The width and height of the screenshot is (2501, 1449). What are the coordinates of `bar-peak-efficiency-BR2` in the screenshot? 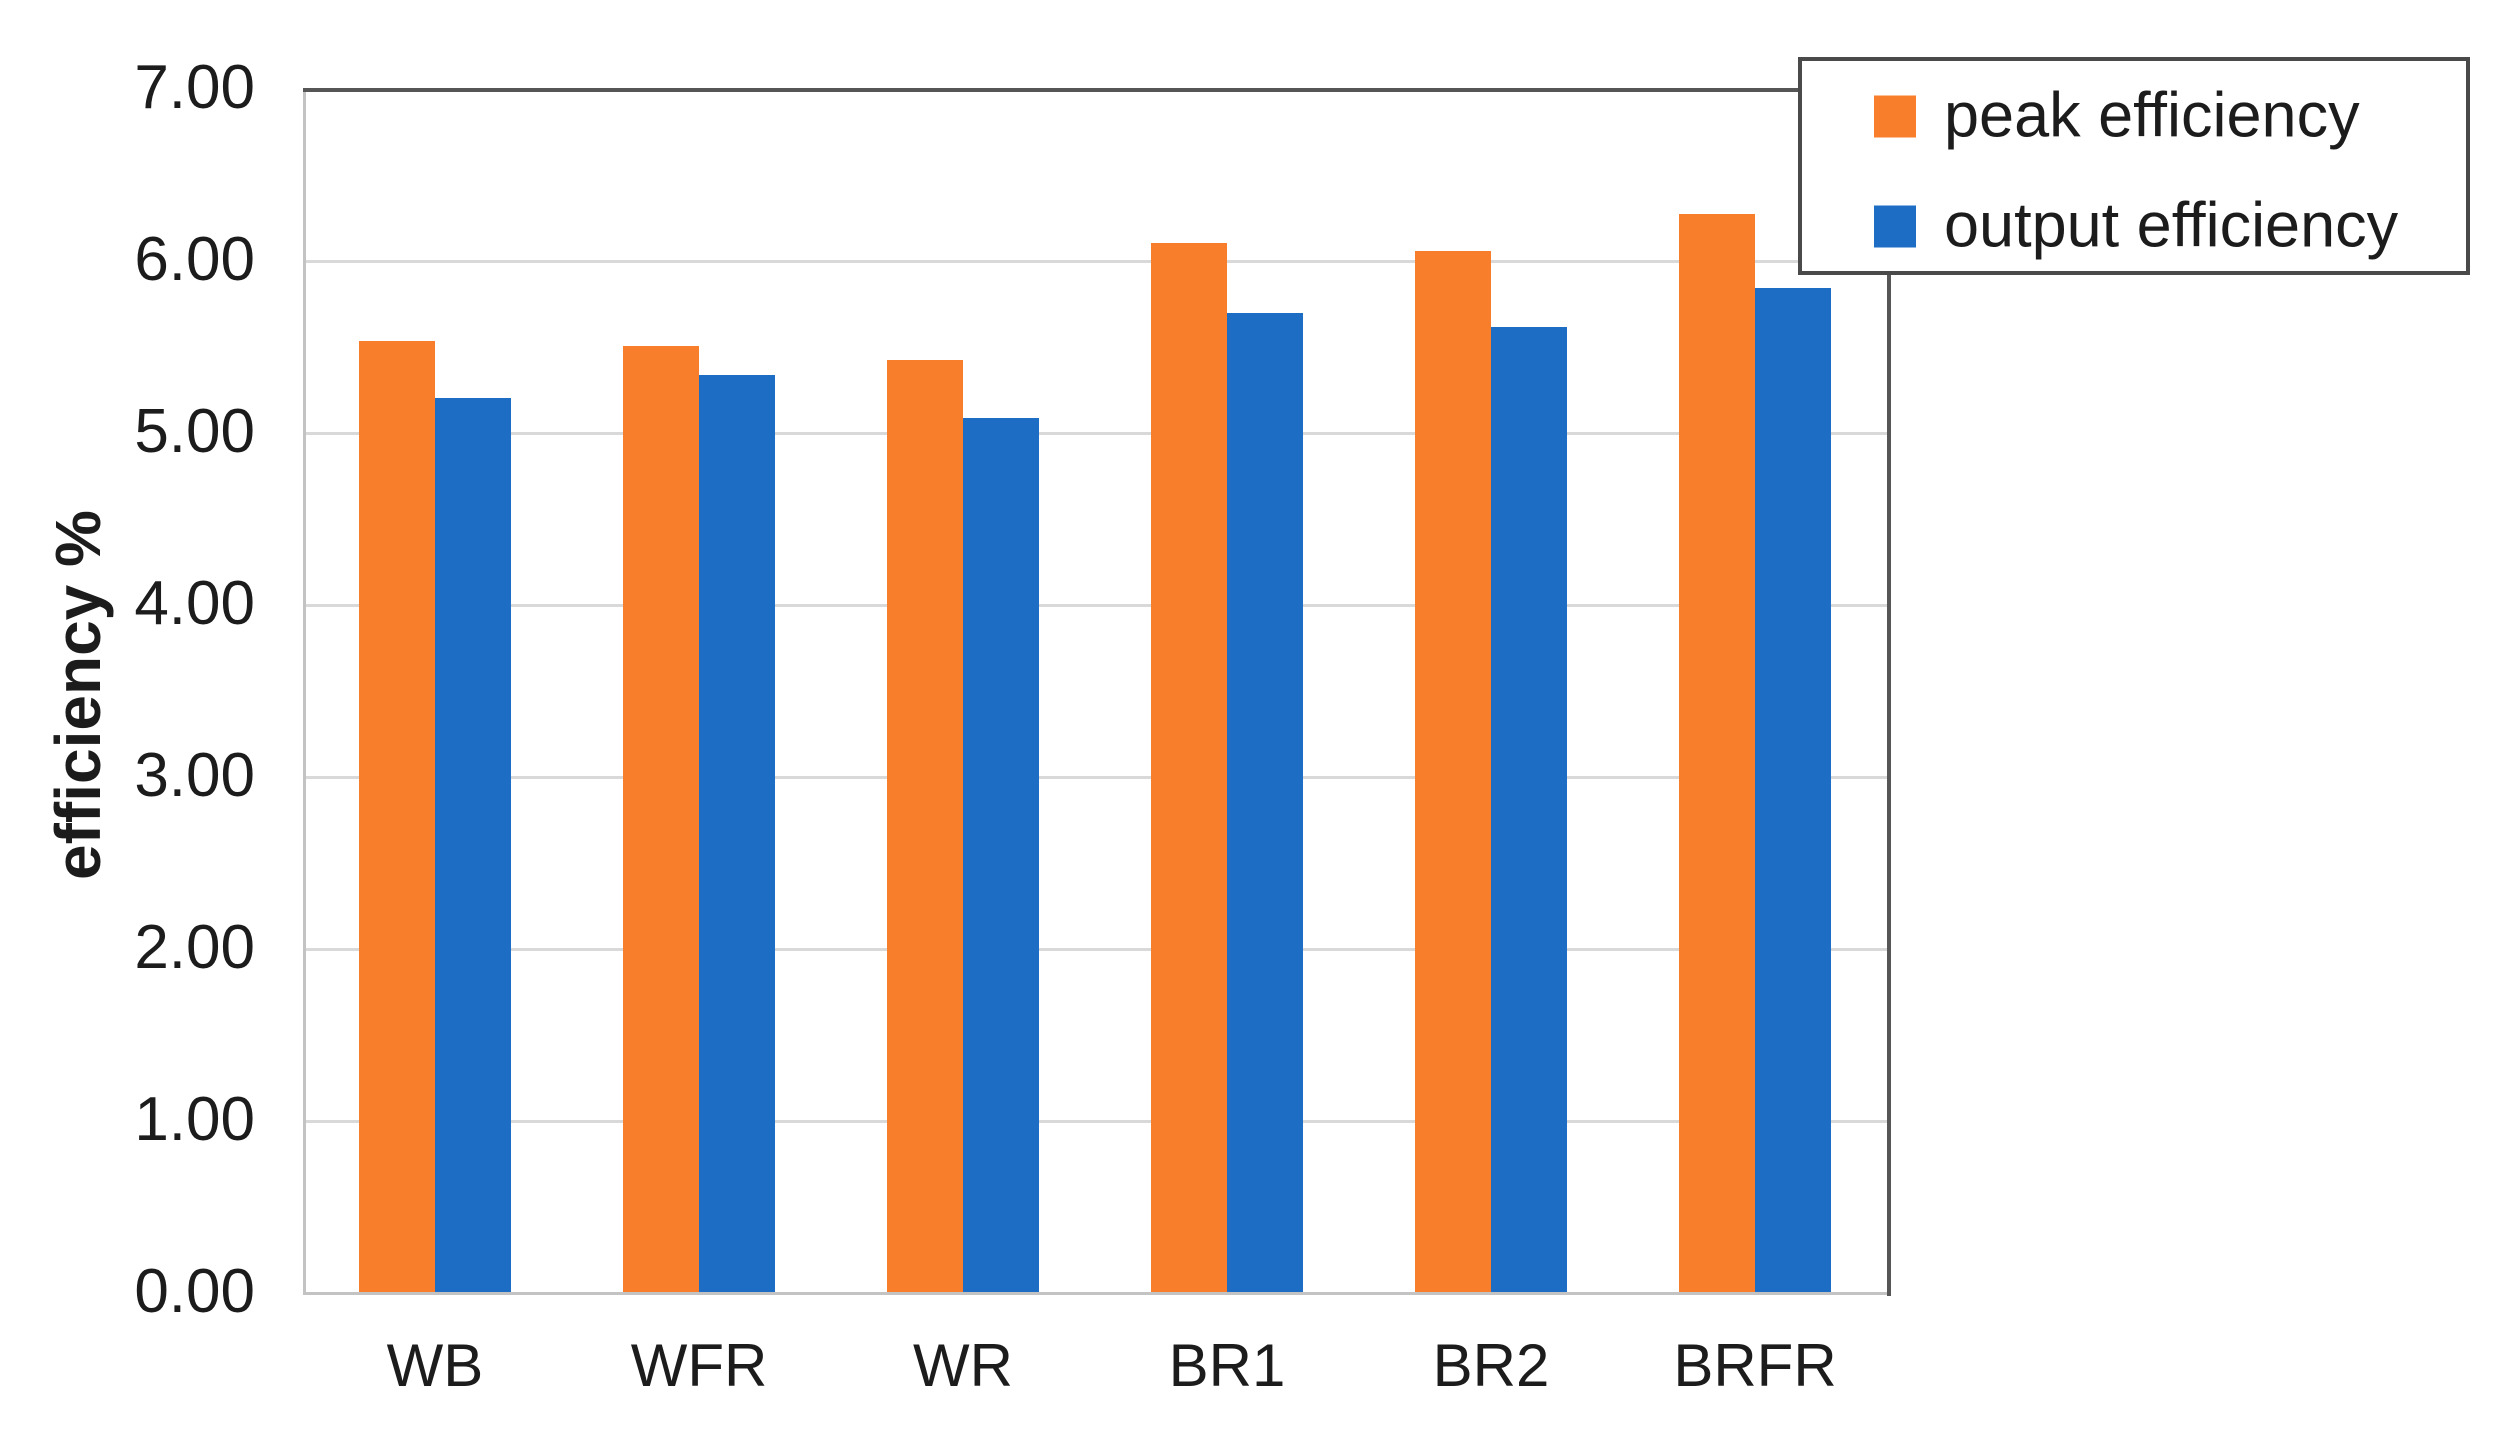 It's located at (1453, 771).